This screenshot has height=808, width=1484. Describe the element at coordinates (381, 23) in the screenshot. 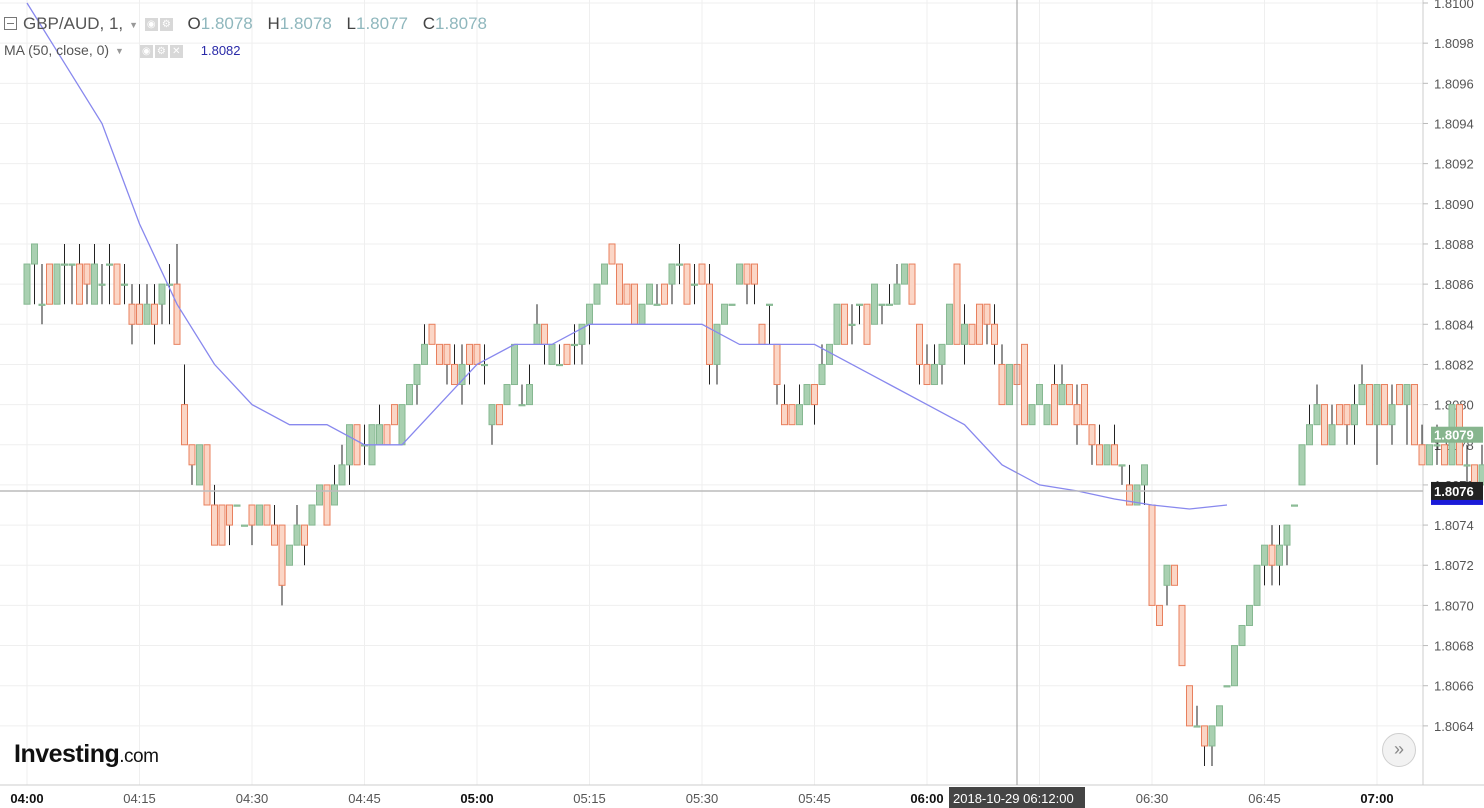

I see `low-value: 1.8077` at that location.